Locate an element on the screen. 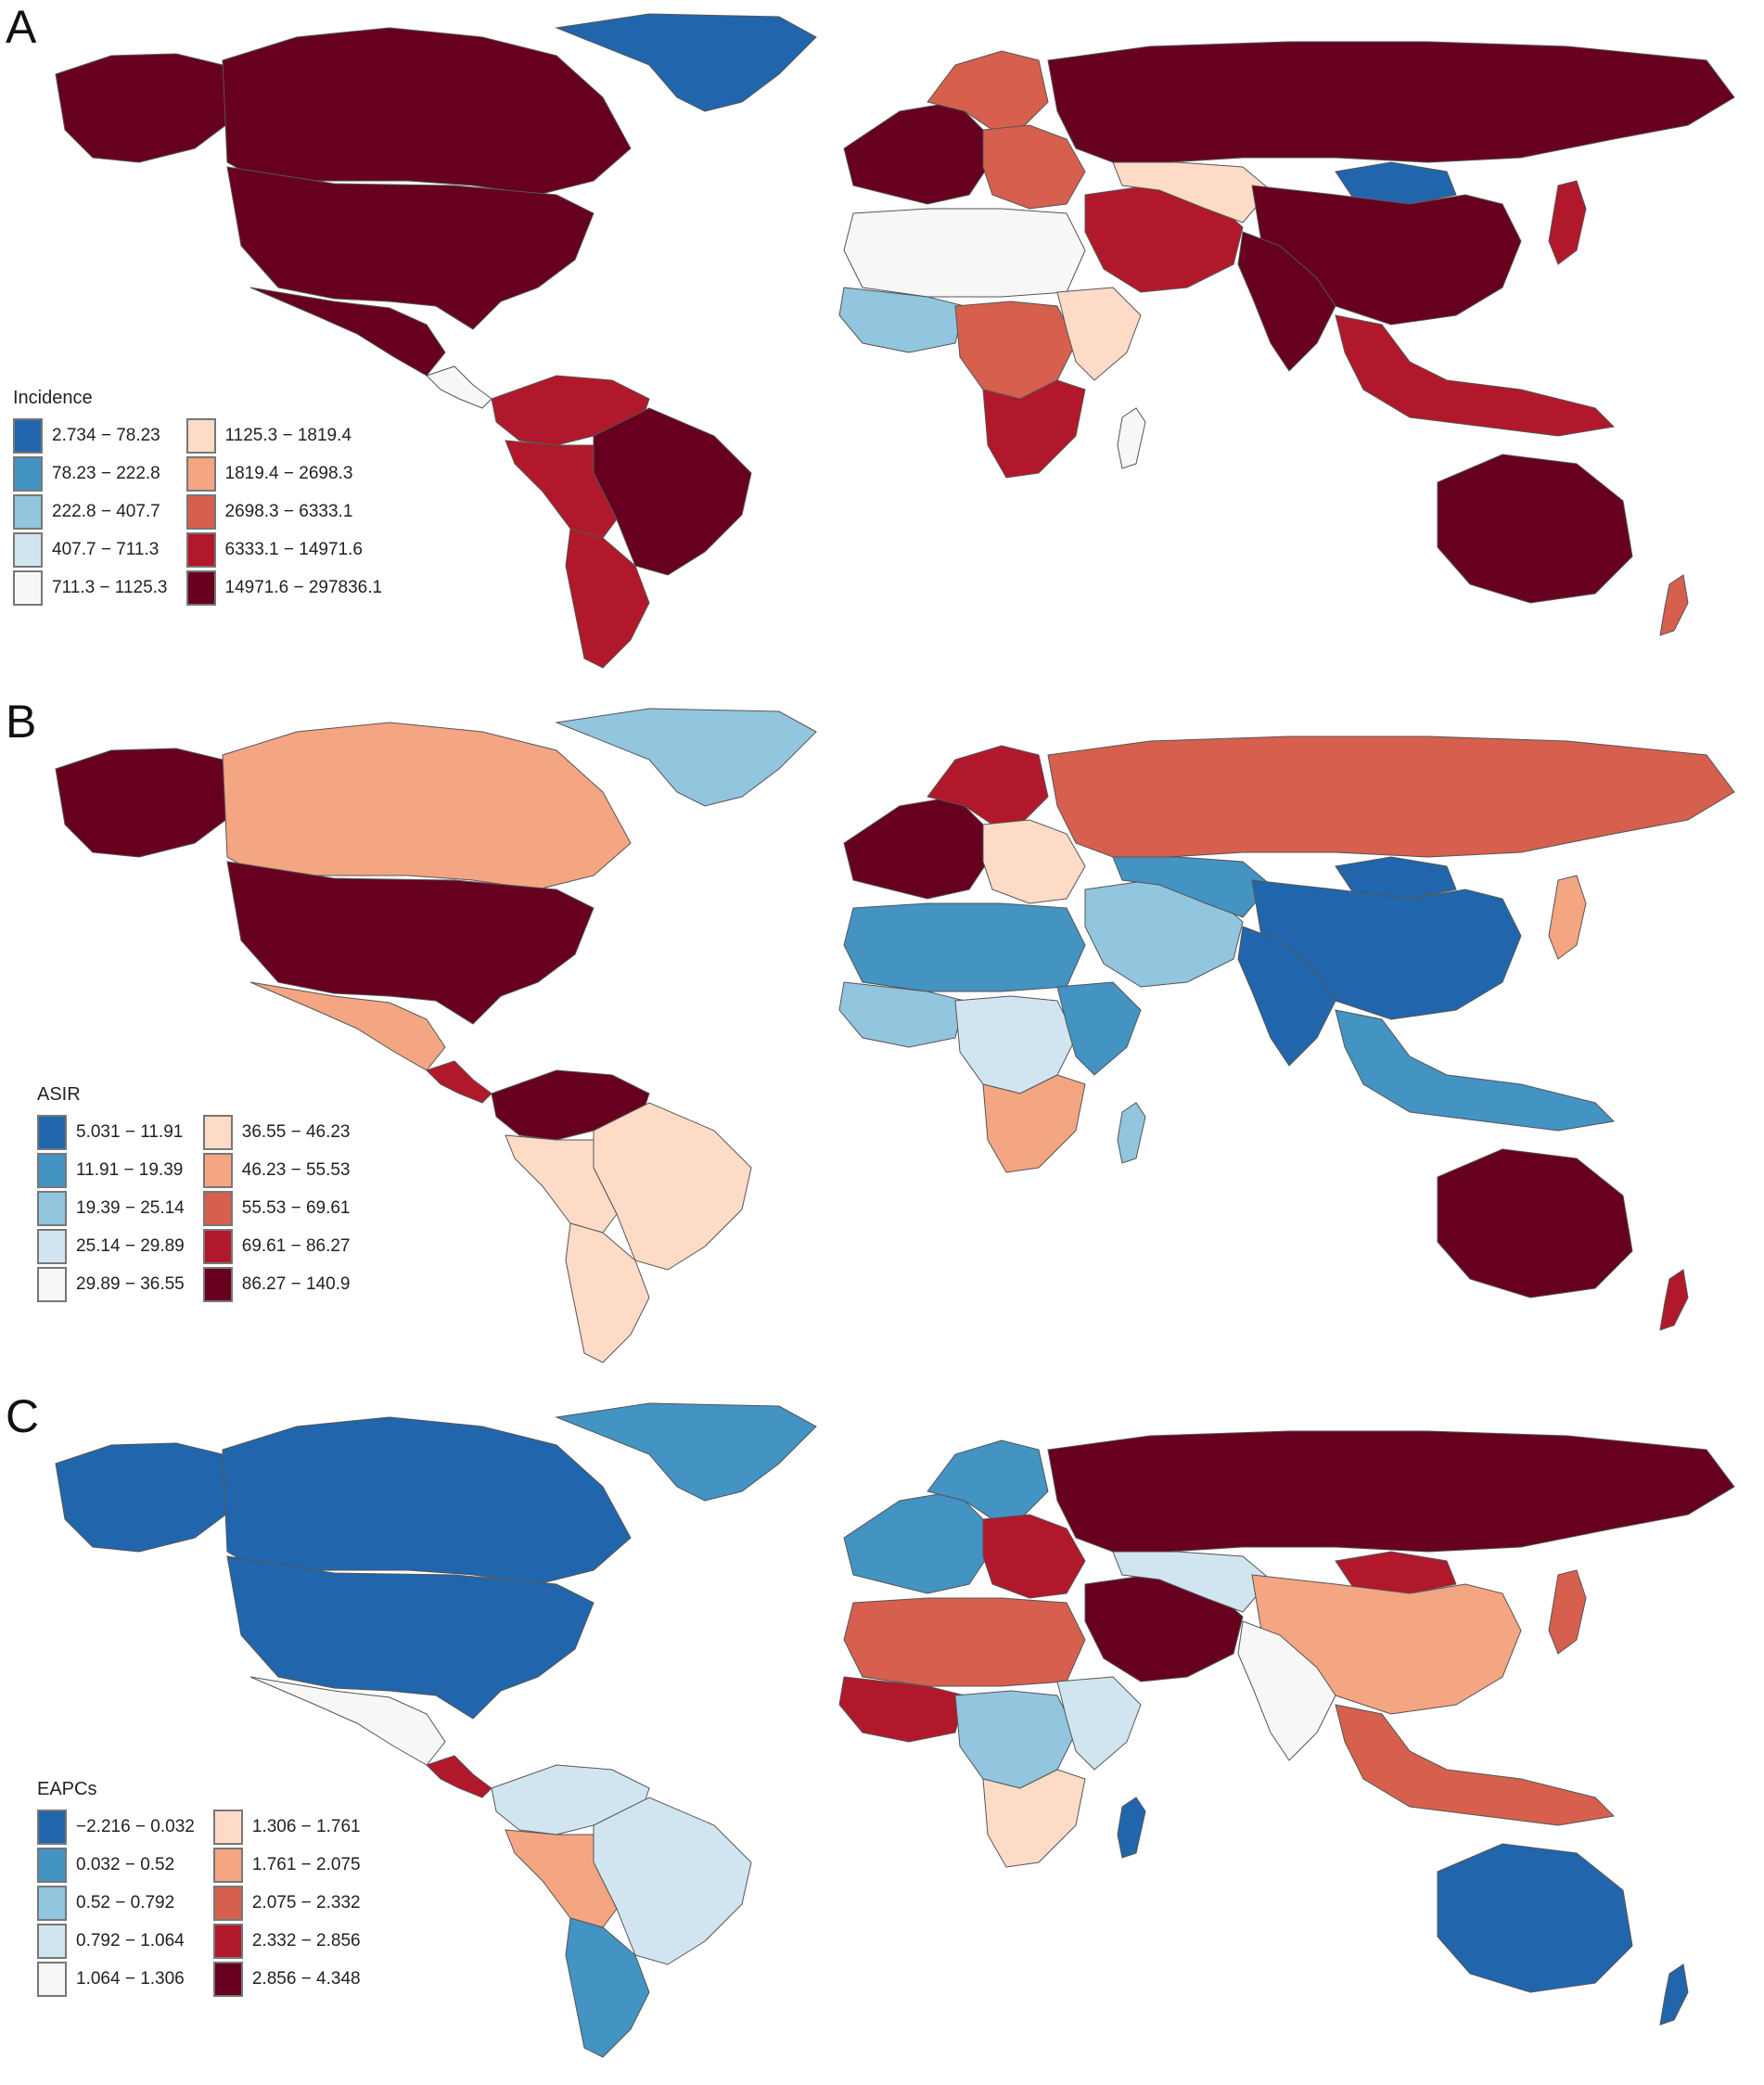 This screenshot has width=1764, height=2085. legend-entry: 55.53 − 69.61 is located at coordinates (276, 1208).